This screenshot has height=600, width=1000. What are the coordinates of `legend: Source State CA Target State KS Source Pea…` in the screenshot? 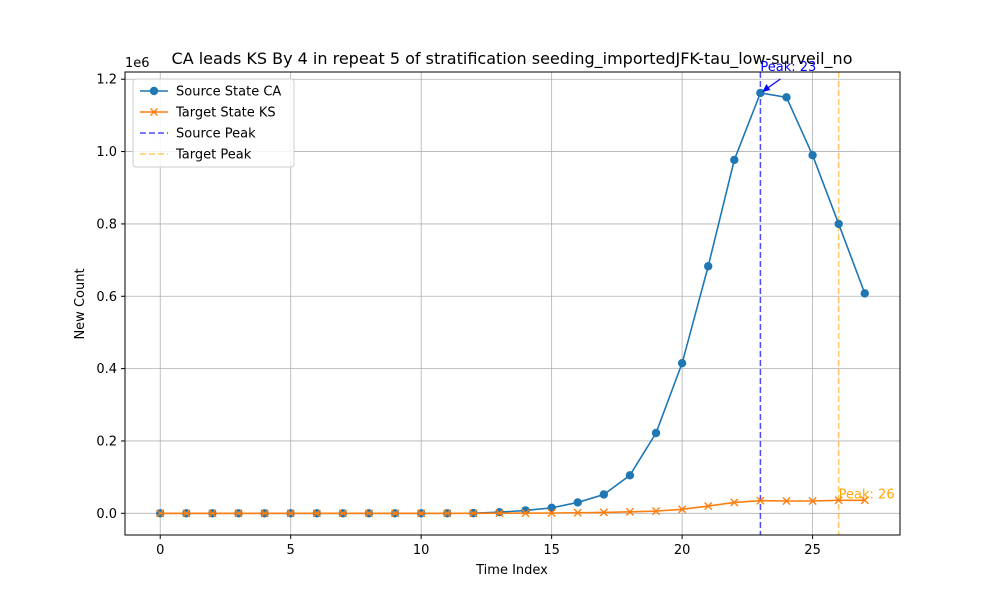 It's located at (213, 123).